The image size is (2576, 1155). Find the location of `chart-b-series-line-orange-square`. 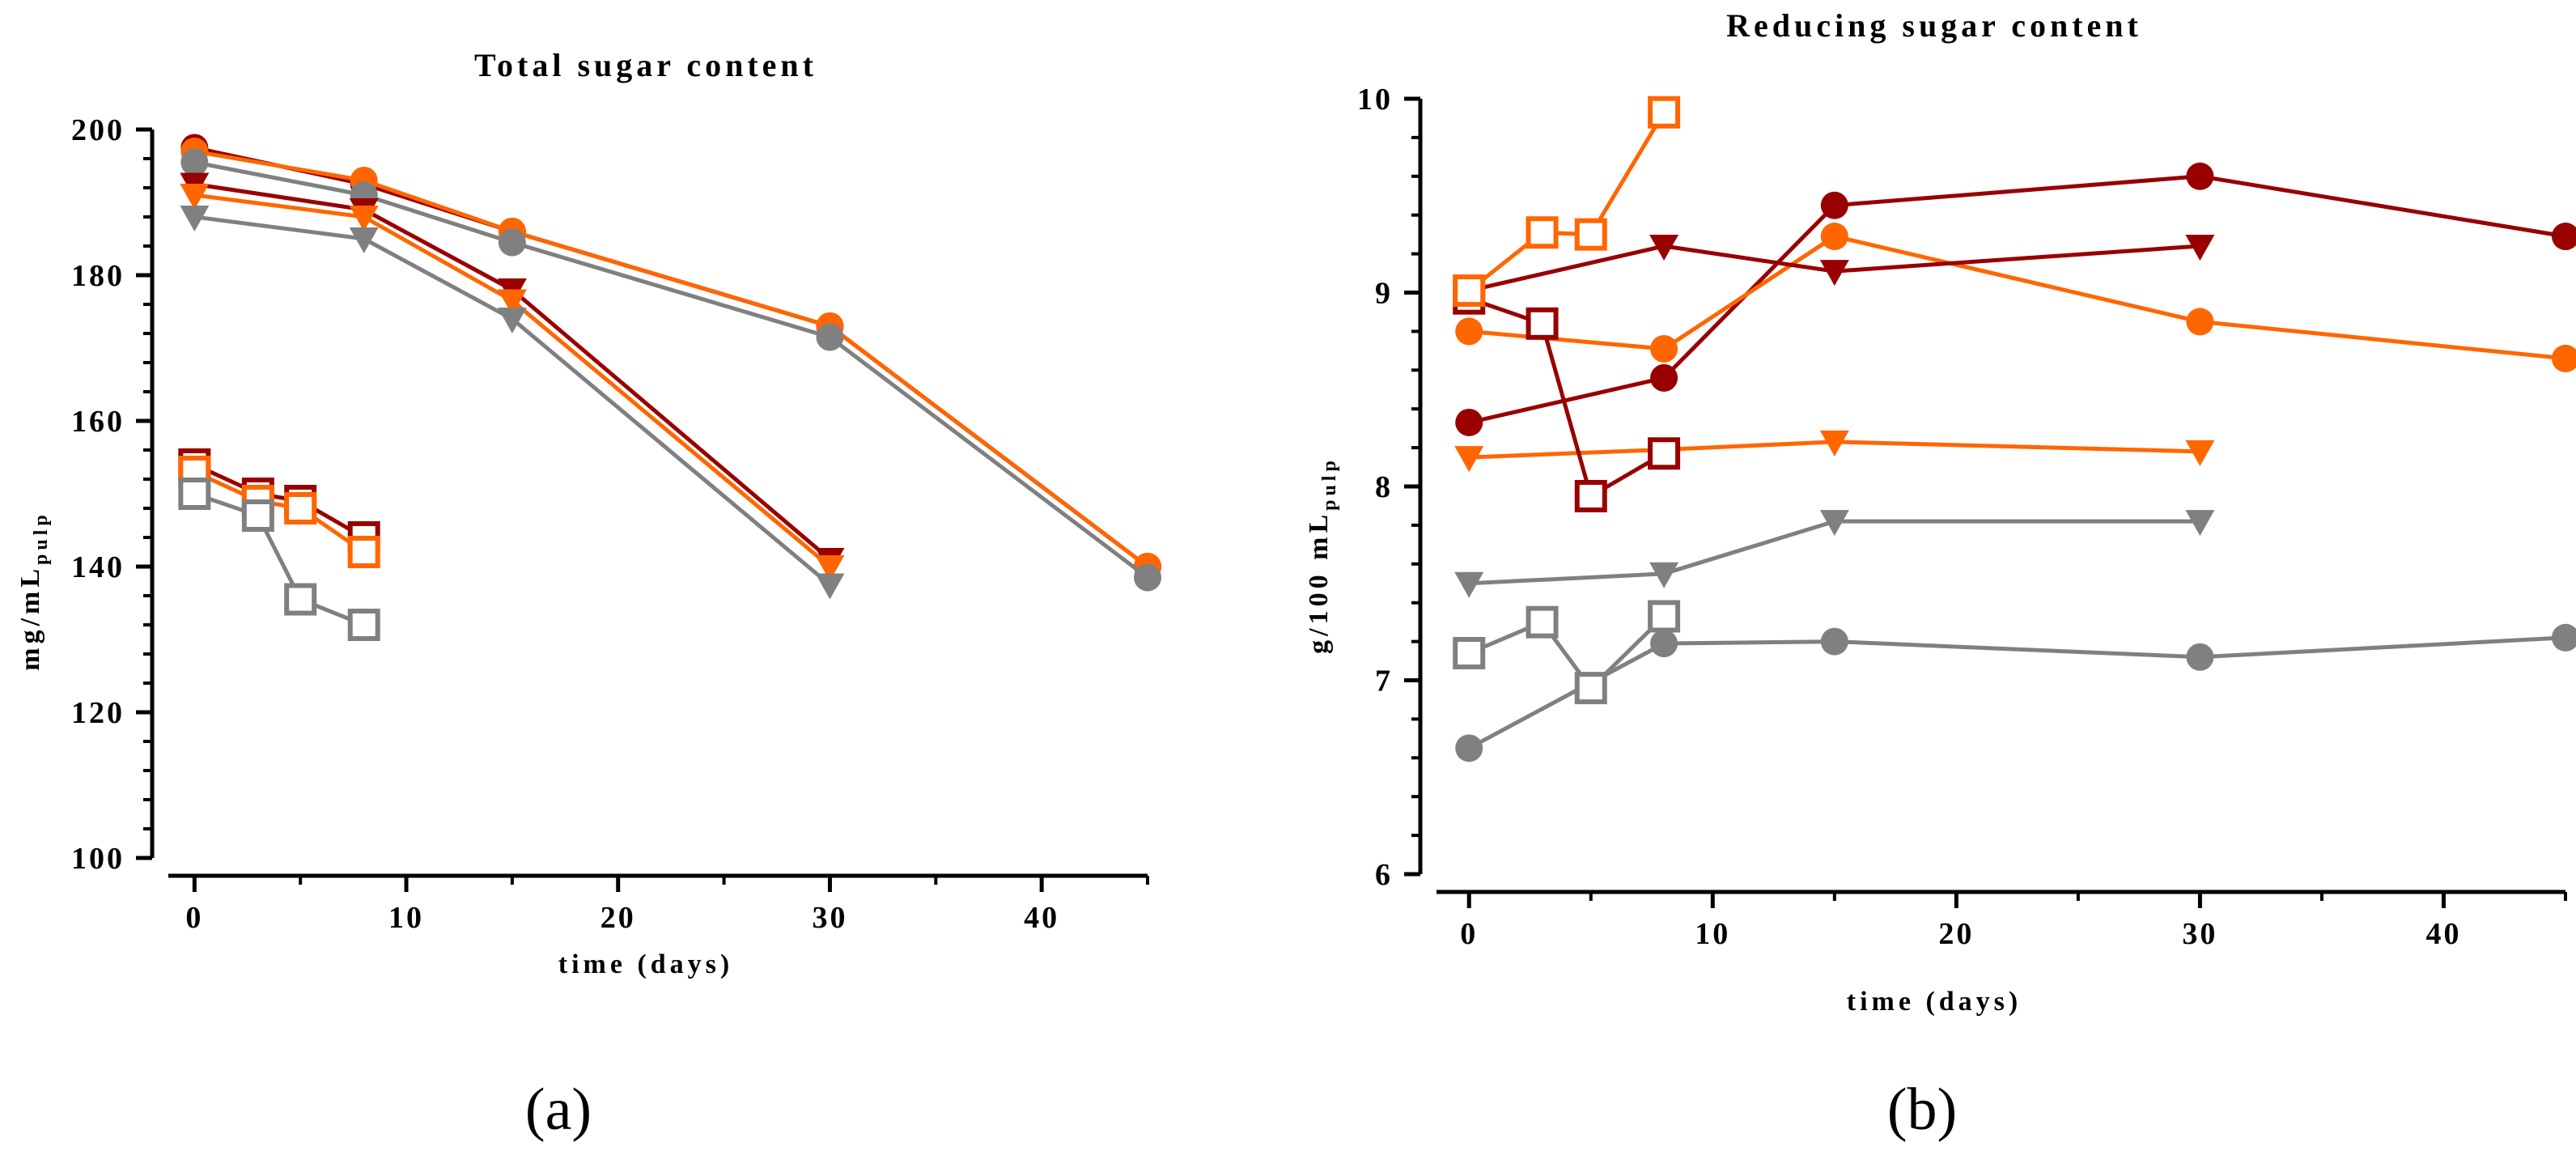

chart-b-series-line-orange-square is located at coordinates (1566, 202).